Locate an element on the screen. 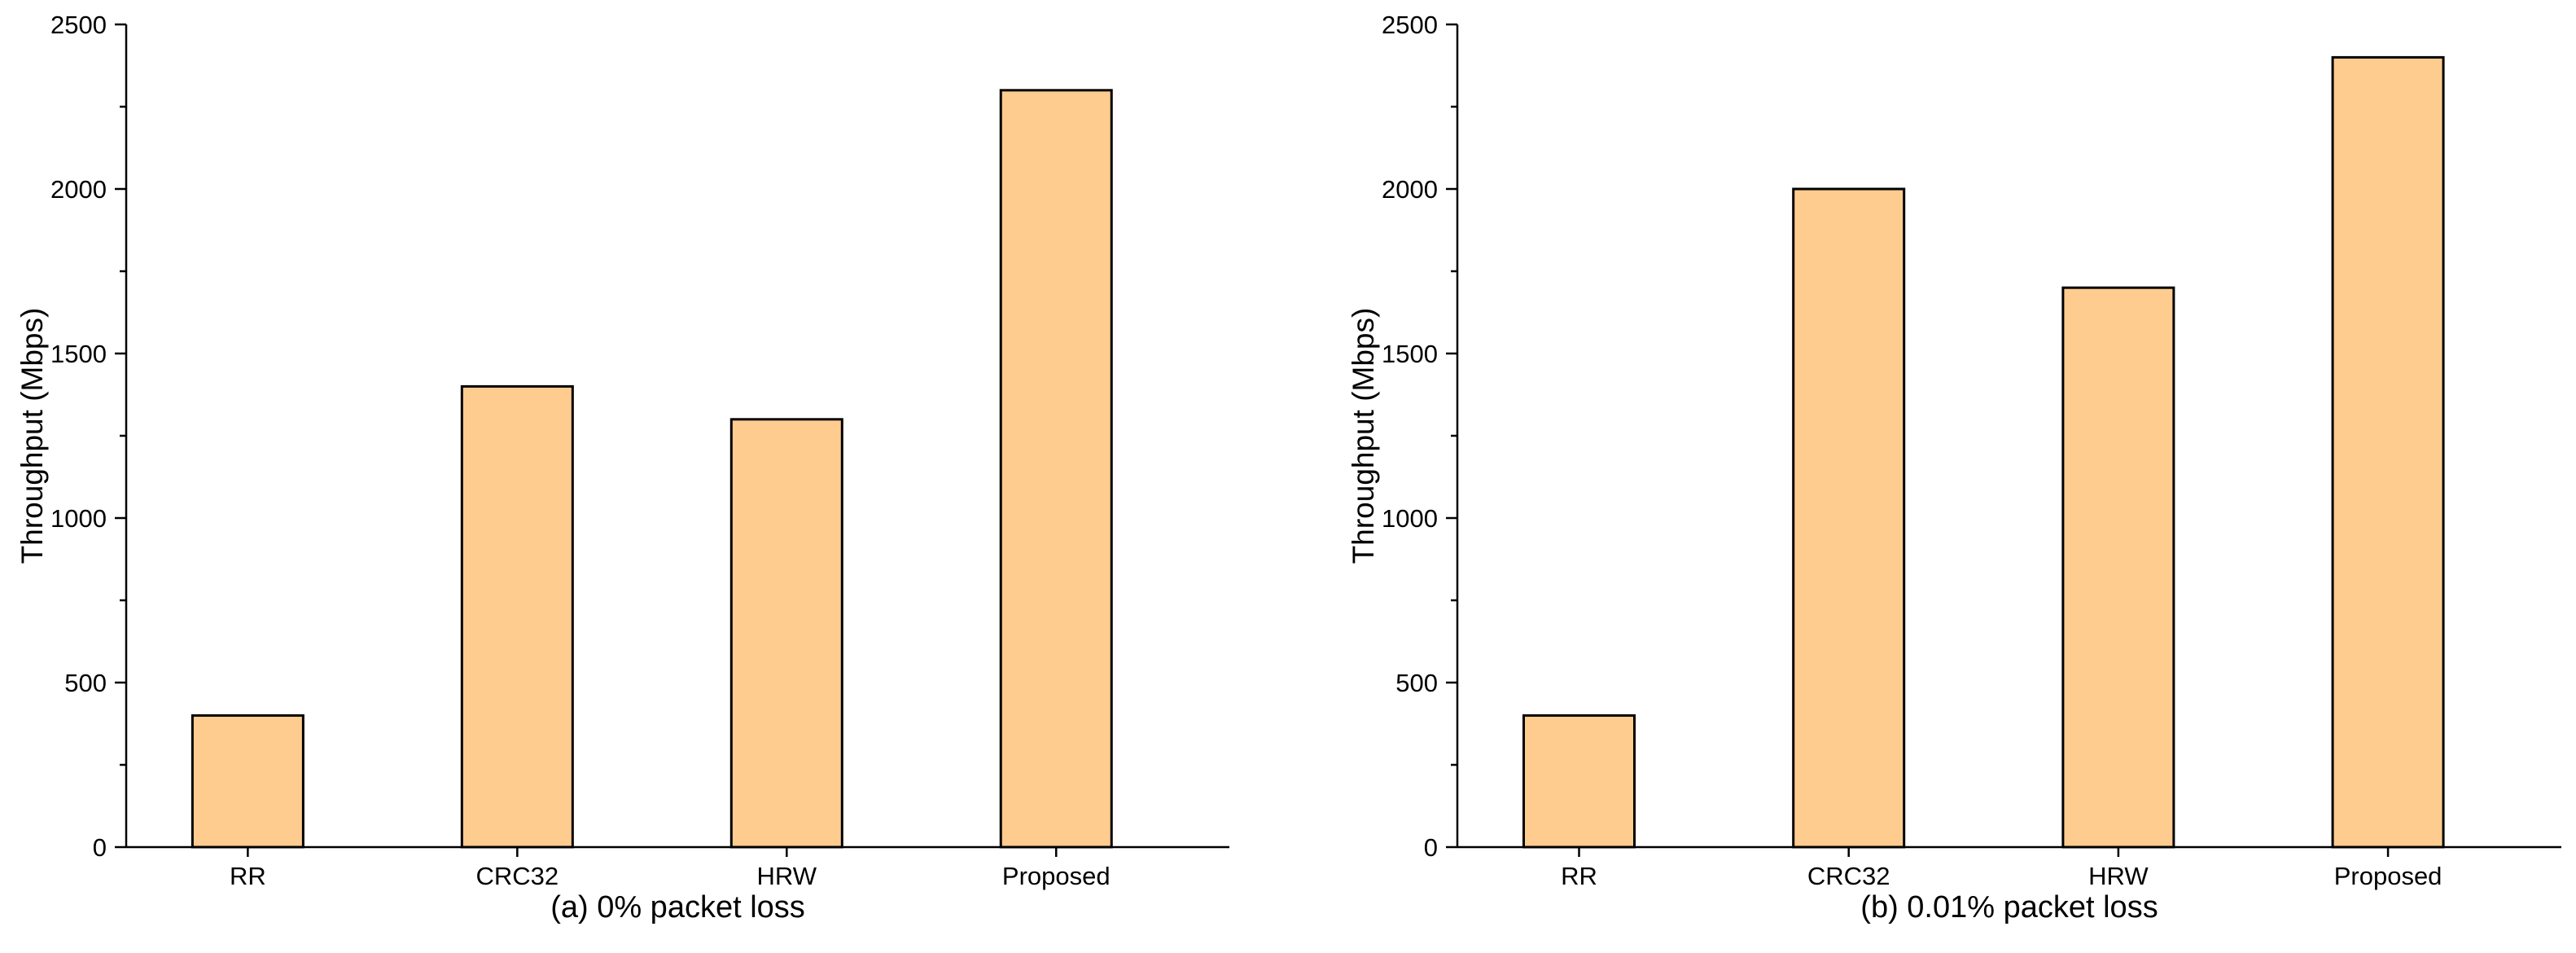 Image resolution: width=2576 pixels, height=953 pixels. panel-caption: (a) 0% packet loss is located at coordinates (677, 907).